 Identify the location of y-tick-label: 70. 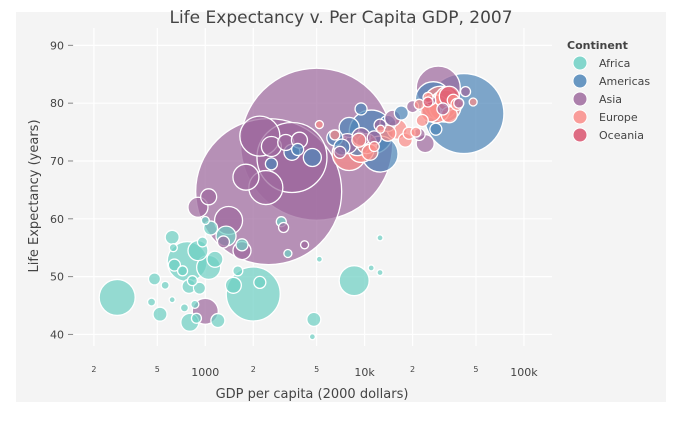
(57, 161).